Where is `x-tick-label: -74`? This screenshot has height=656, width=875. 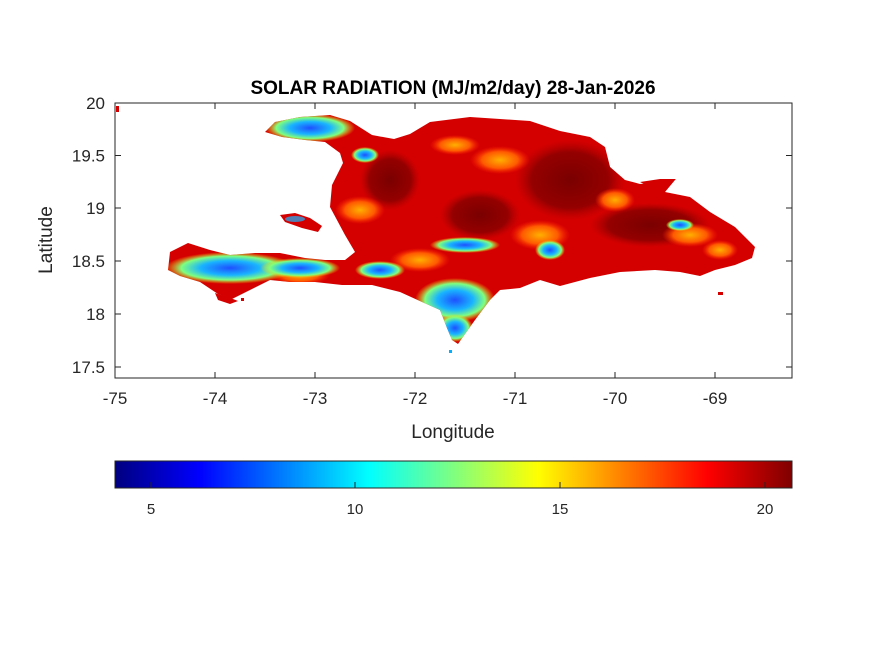 x-tick-label: -74 is located at coordinates (215, 398).